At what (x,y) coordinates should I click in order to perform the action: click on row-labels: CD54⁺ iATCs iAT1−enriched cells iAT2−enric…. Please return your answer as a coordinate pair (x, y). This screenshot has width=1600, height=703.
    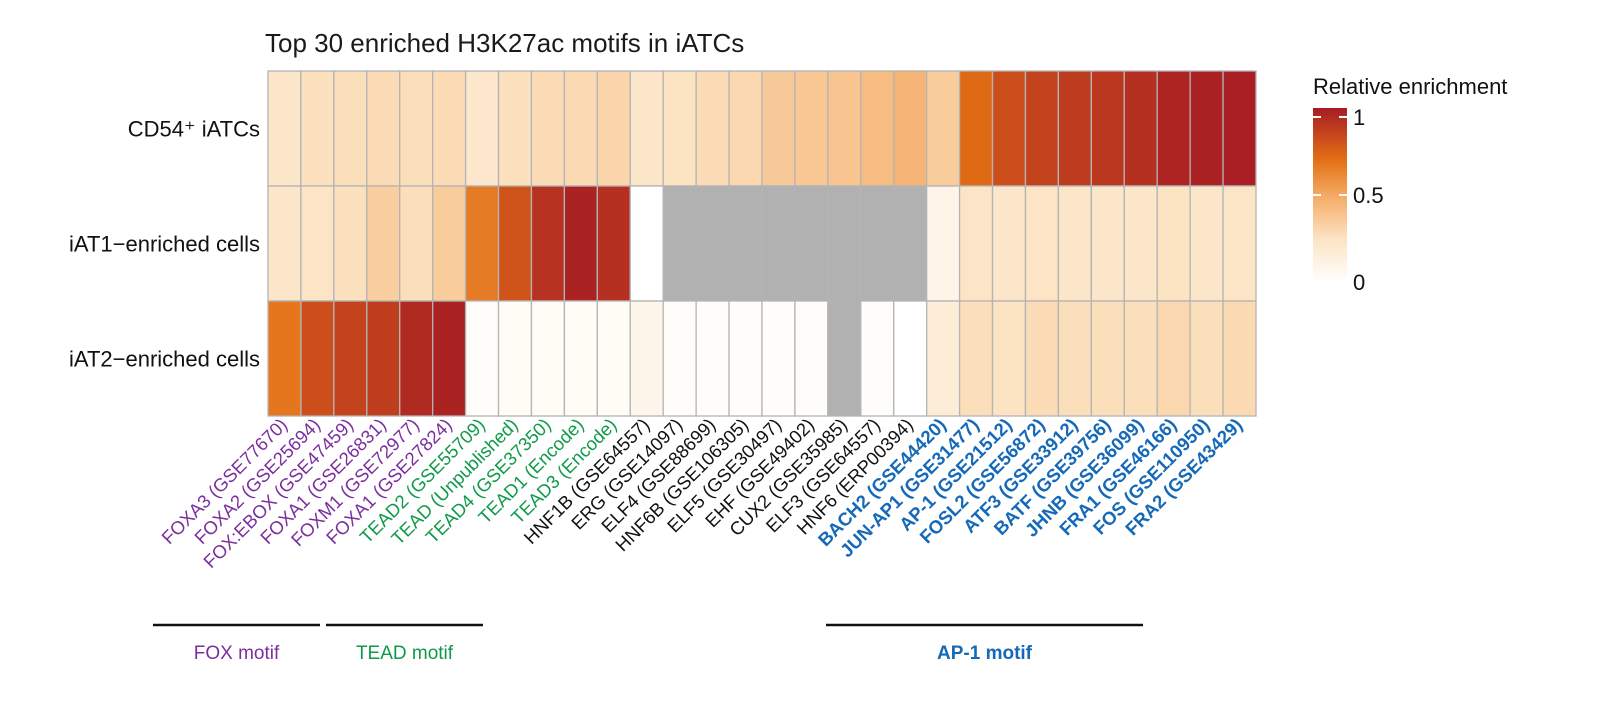
    Looking at the image, I should click on (164, 244).